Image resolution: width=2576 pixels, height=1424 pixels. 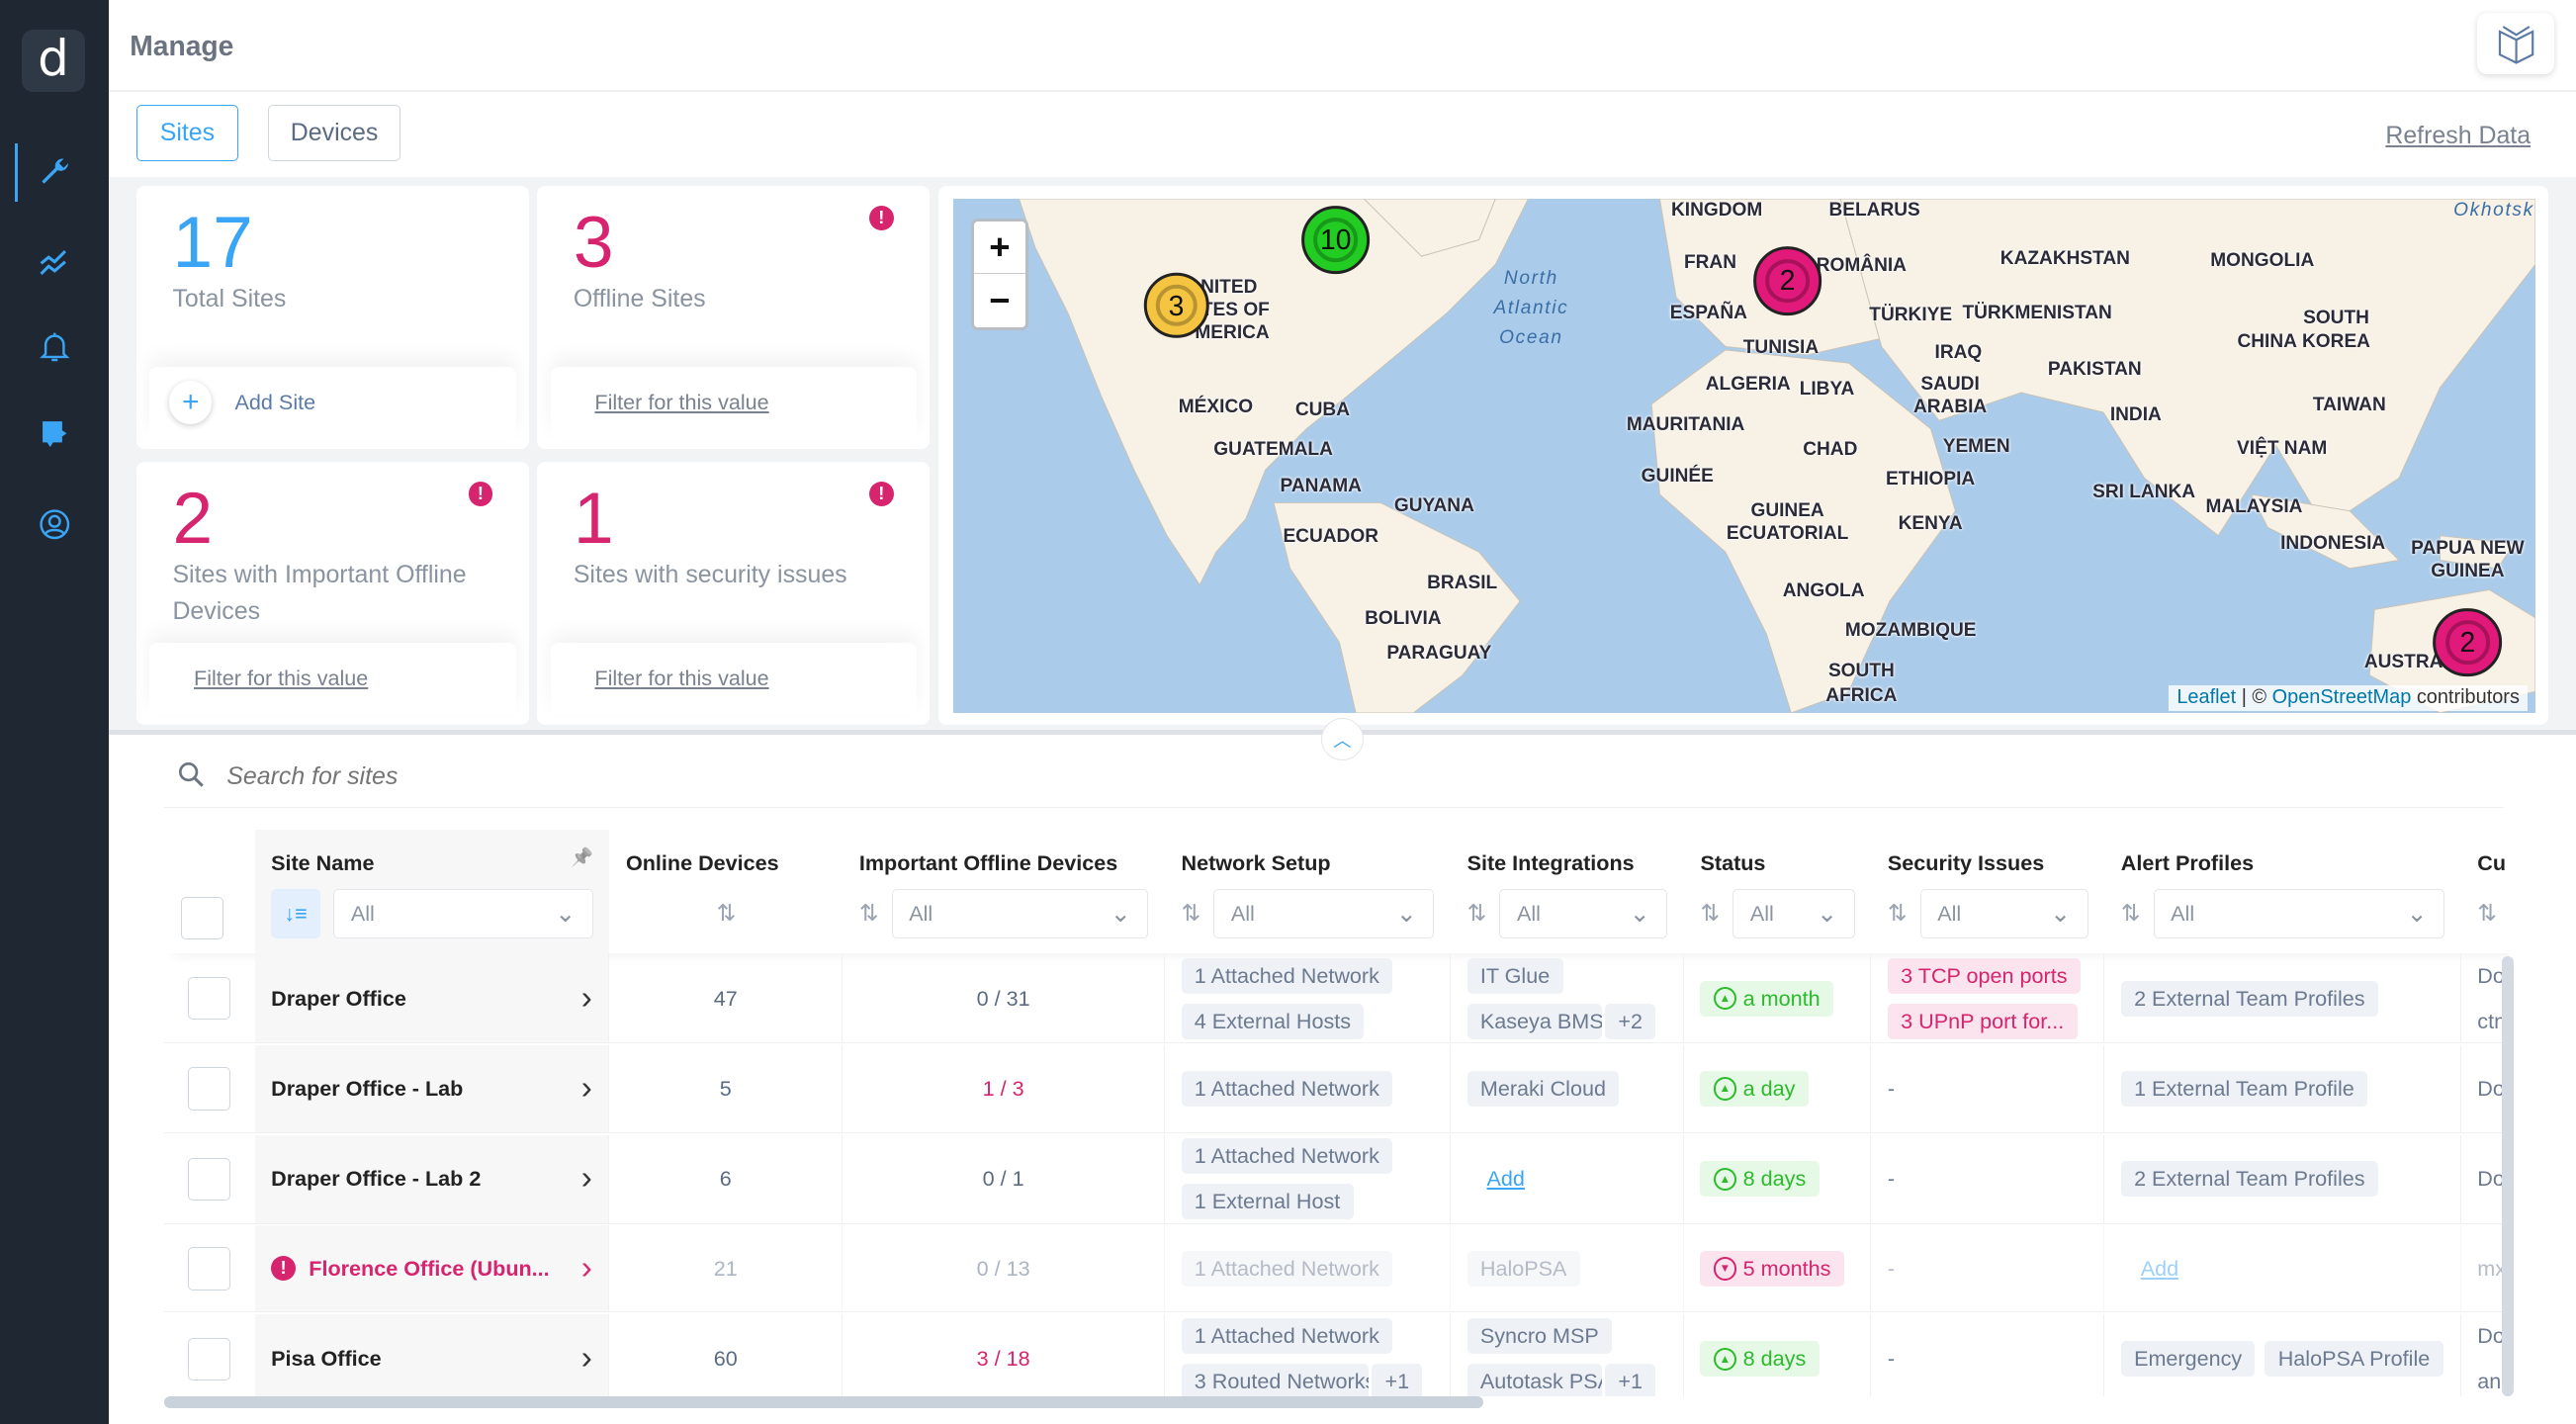 I want to click on map-zoom-control: + −, so click(x=999, y=274).